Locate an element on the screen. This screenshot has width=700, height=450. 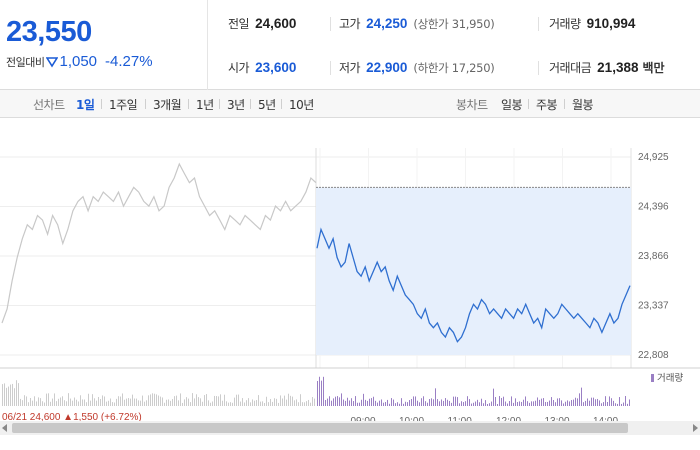
scroll-right-icon is located at coordinates (695, 428).